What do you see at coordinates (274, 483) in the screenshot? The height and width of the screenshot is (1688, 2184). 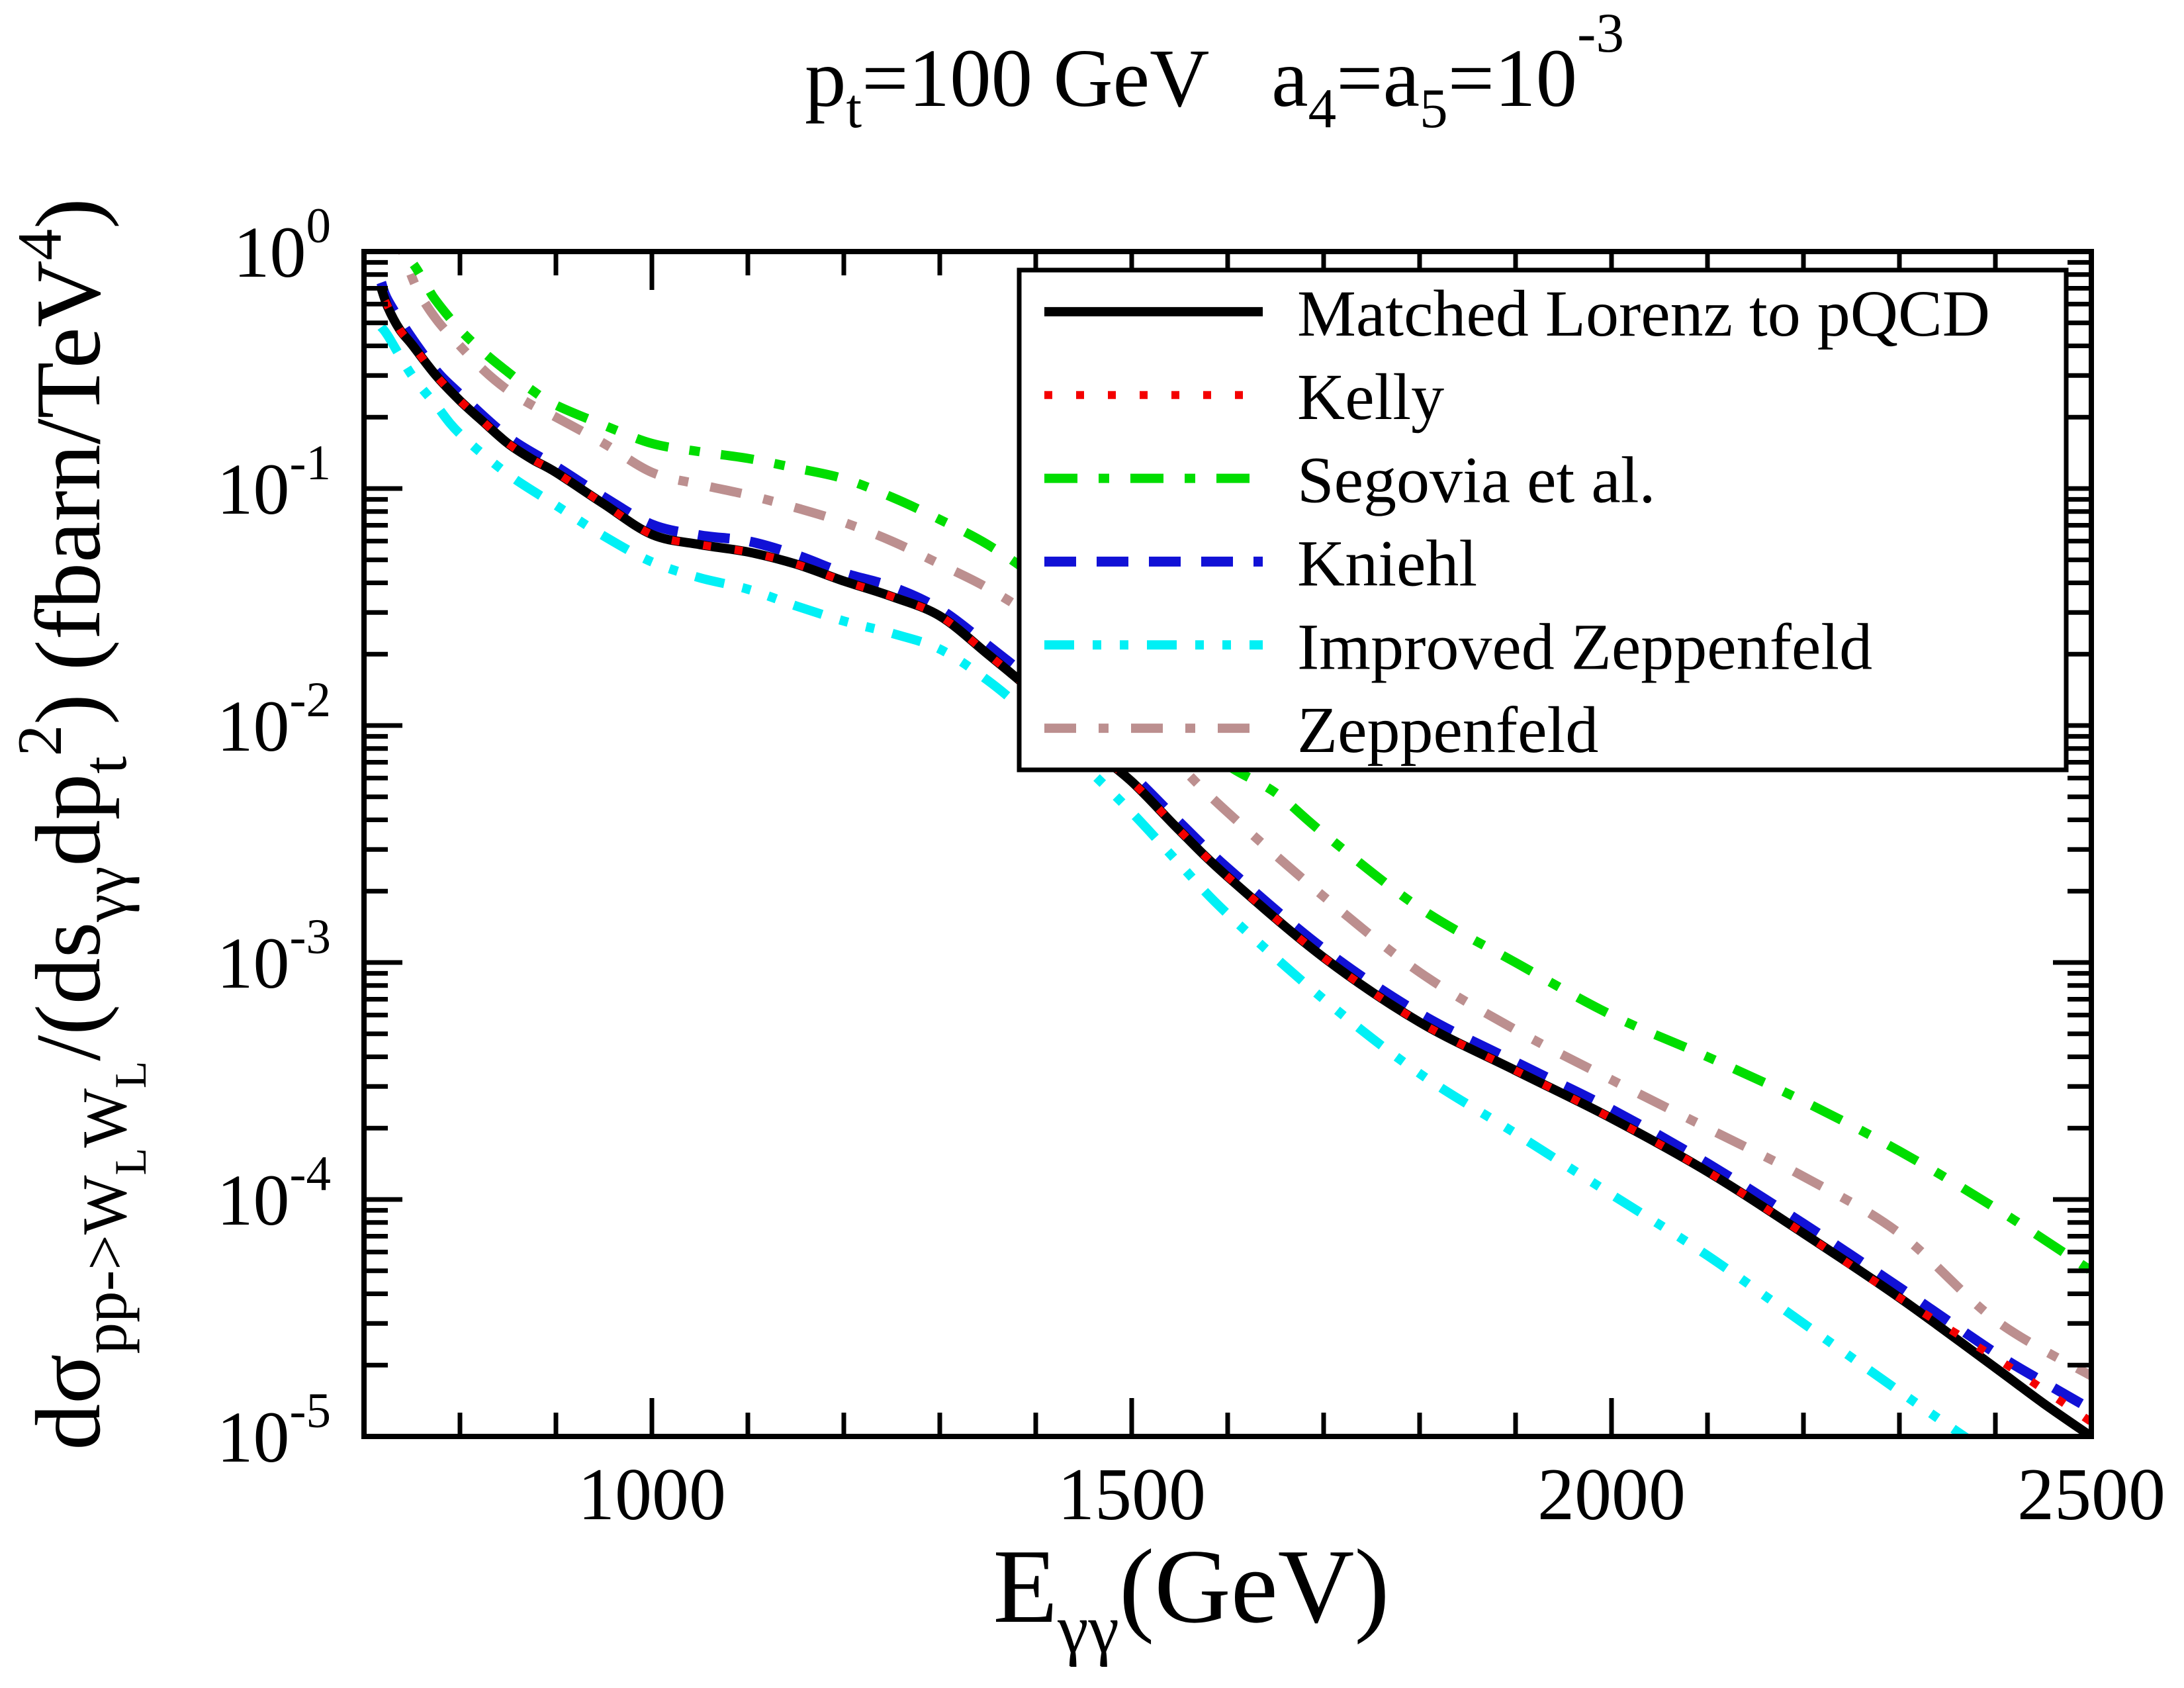 I see `y-tick-label-1e-1: 10⁻¹` at bounding box center [274, 483].